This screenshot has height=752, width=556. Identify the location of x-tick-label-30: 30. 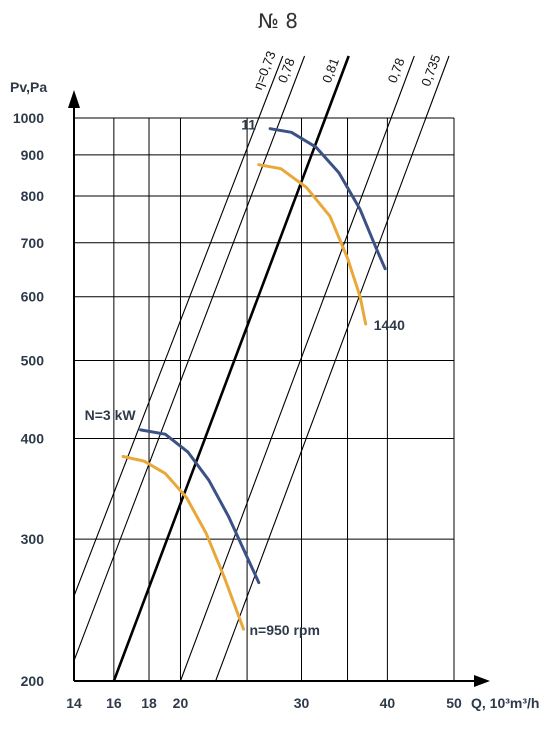
(302, 703).